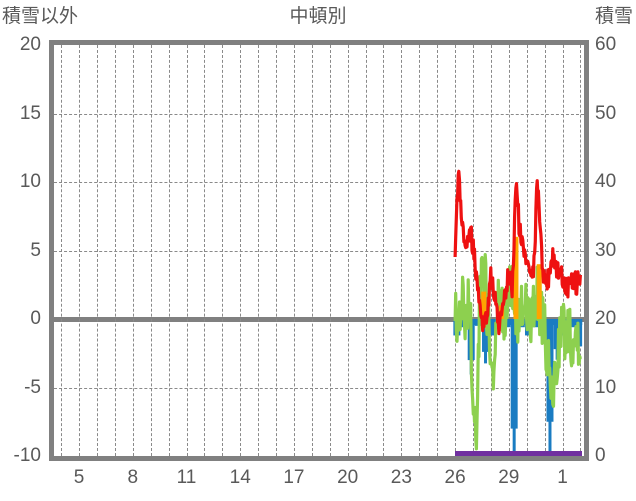  I want to click on right-axis-title: 積雪, so click(613, 16).